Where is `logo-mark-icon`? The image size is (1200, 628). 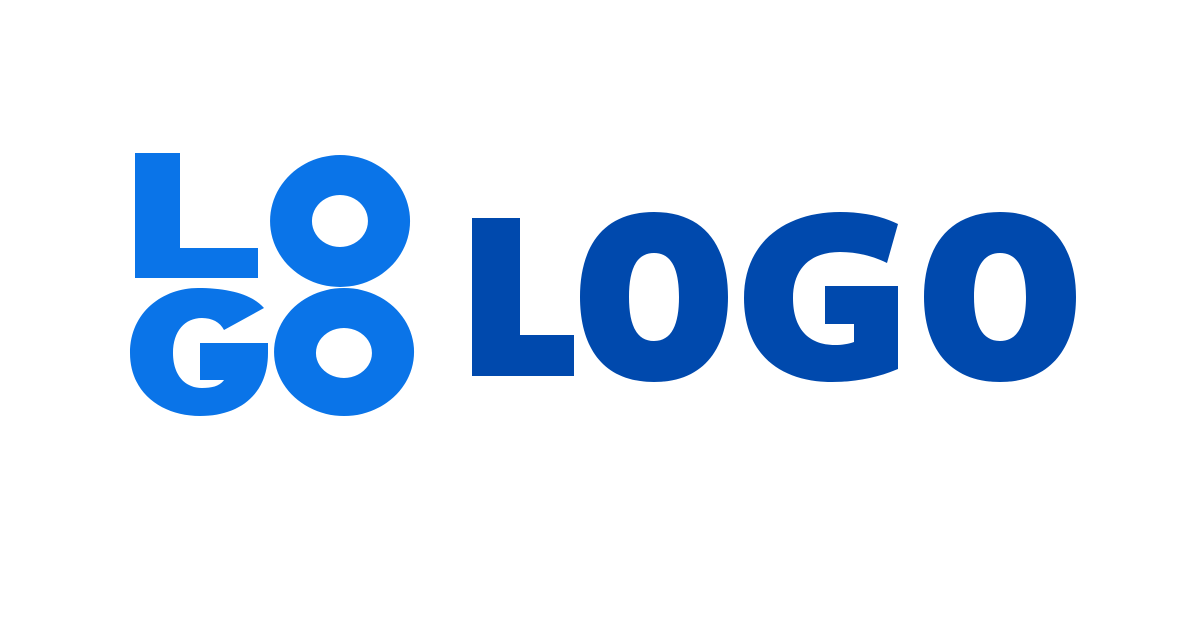
logo-mark-icon is located at coordinates (272, 284).